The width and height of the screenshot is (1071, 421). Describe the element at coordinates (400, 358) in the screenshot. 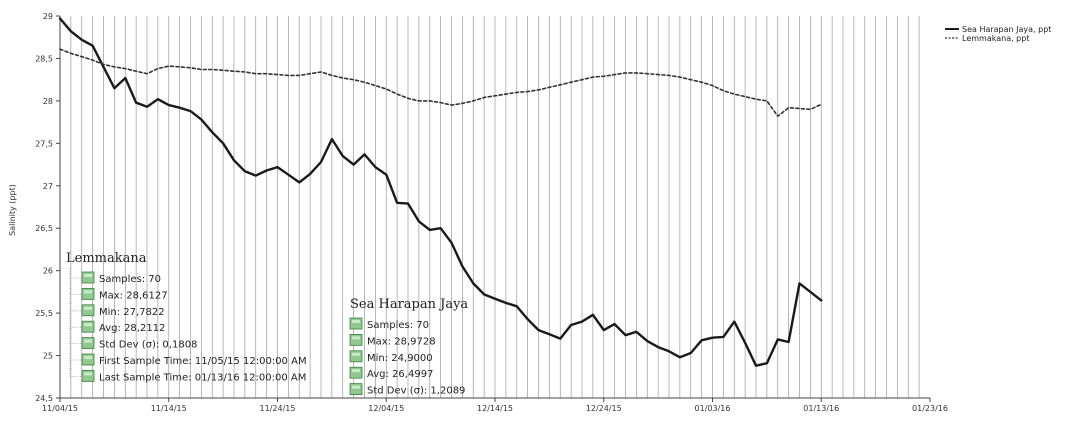

I see `stat-item: Min: 24,9000` at that location.